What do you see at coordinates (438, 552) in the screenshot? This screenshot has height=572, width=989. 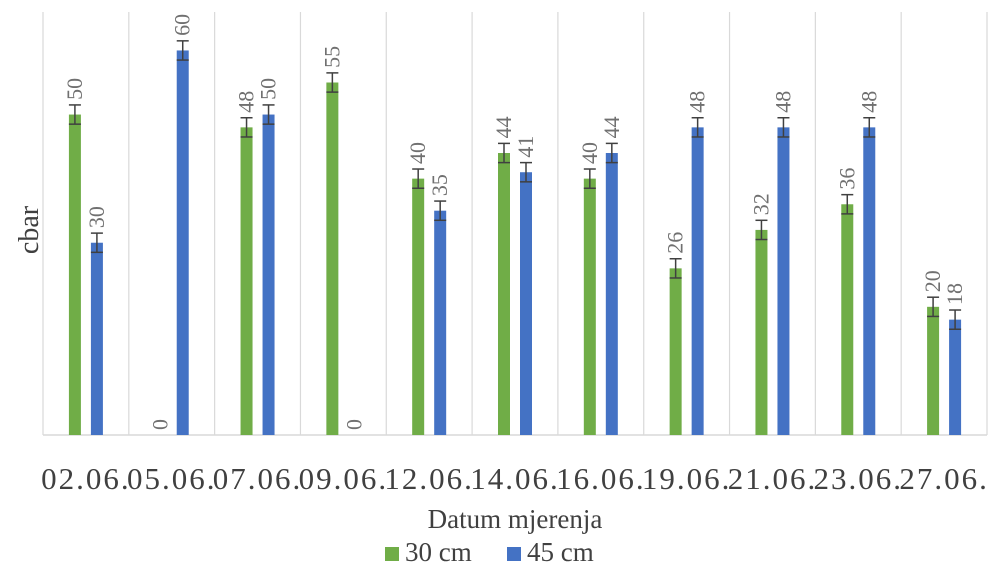 I see `legend-label: 30 cm` at bounding box center [438, 552].